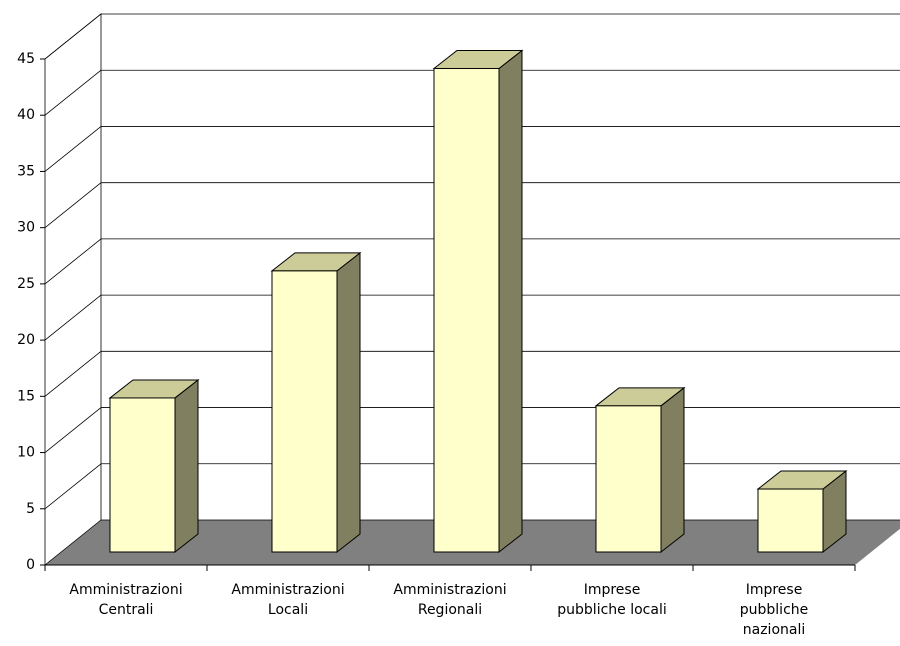  What do you see at coordinates (126, 610) in the screenshot?
I see `x-tick-label: Centrali` at bounding box center [126, 610].